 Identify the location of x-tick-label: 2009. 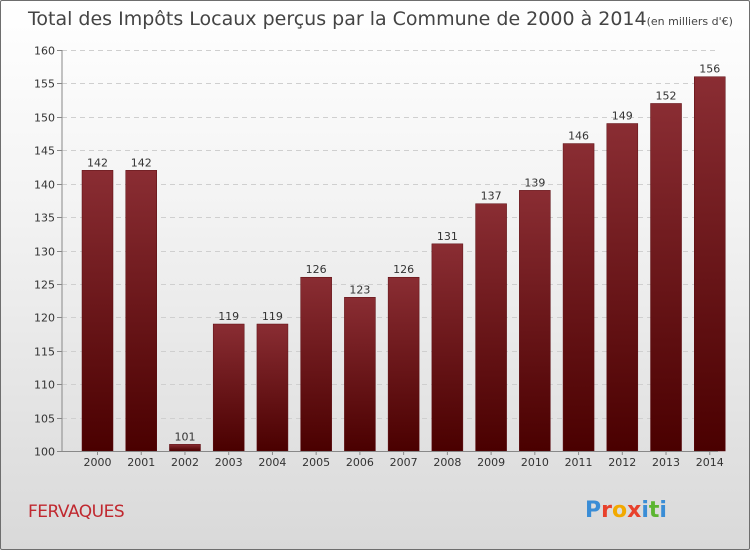
(491, 462).